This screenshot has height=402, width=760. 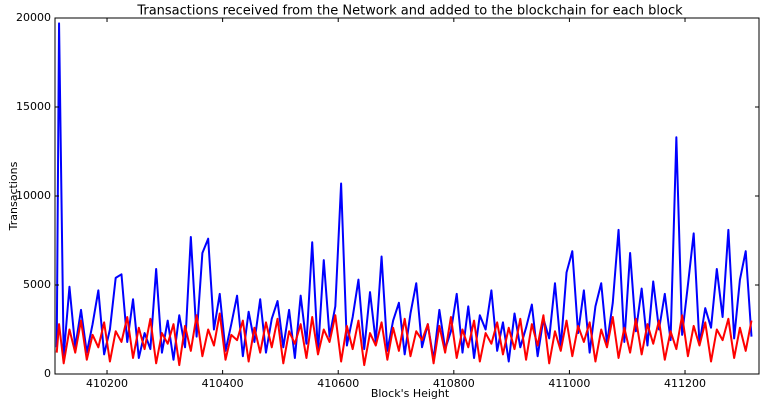 I want to click on y-axis-label: Transactions, so click(x=13, y=196).